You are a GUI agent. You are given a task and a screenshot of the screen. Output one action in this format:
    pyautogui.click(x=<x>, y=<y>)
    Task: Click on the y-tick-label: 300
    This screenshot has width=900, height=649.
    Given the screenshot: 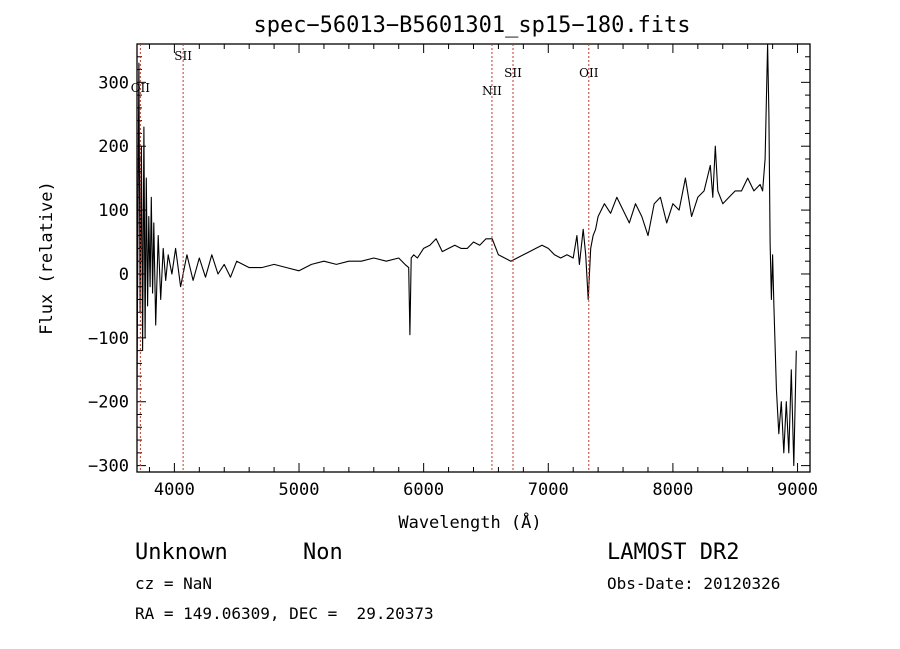 What is the action you would take?
    pyautogui.click(x=113, y=83)
    